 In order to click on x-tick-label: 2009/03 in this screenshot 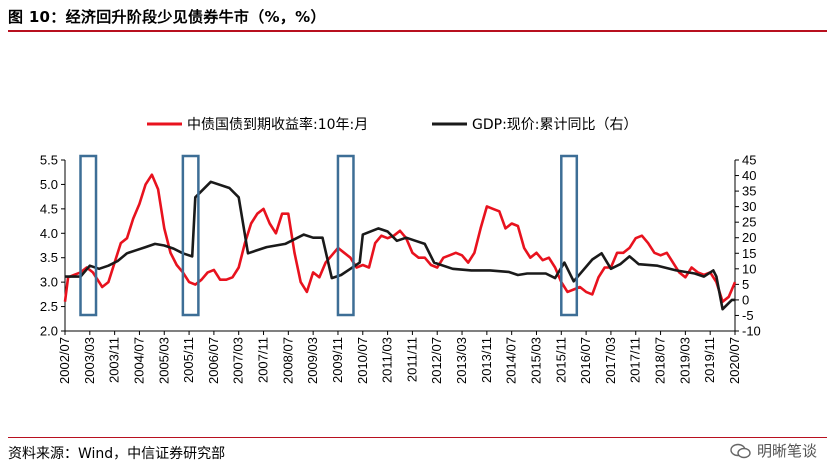, I will do `click(312, 360)`.